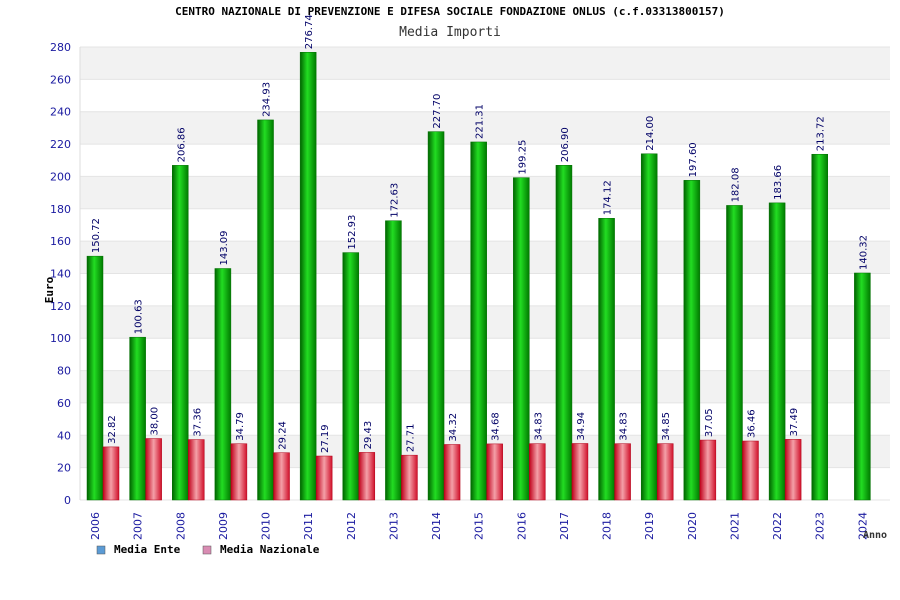  I want to click on data-label: 199.25, so click(522, 157).